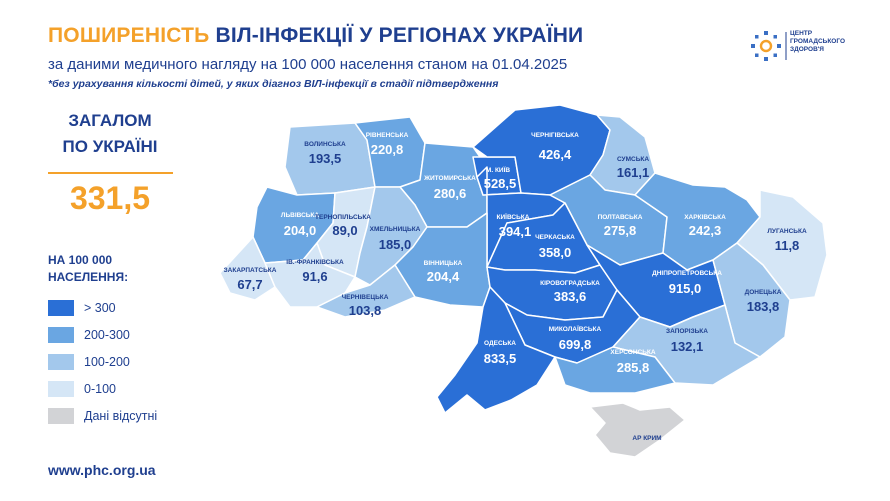 Image resolution: width=890 pixels, height=501 pixels. What do you see at coordinates (365, 297) in the screenshot?
I see `region-name: ЧЕРНІВЕЦЬКА` at bounding box center [365, 297].